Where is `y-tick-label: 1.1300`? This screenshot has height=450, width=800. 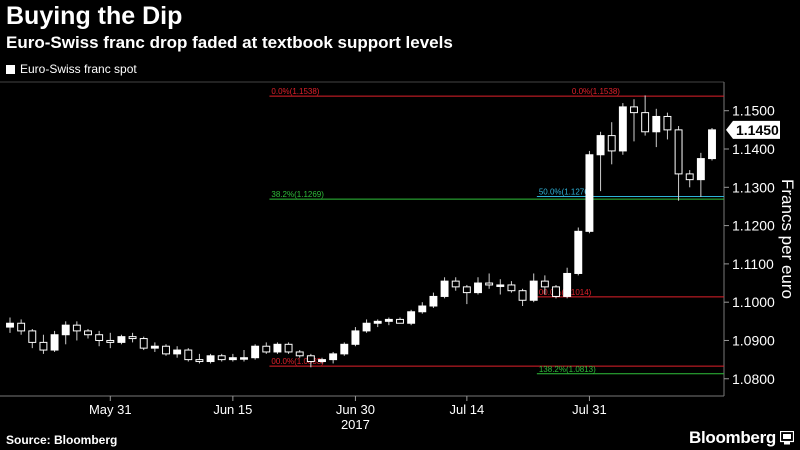
y-tick-label: 1.1300 is located at coordinates (753, 187).